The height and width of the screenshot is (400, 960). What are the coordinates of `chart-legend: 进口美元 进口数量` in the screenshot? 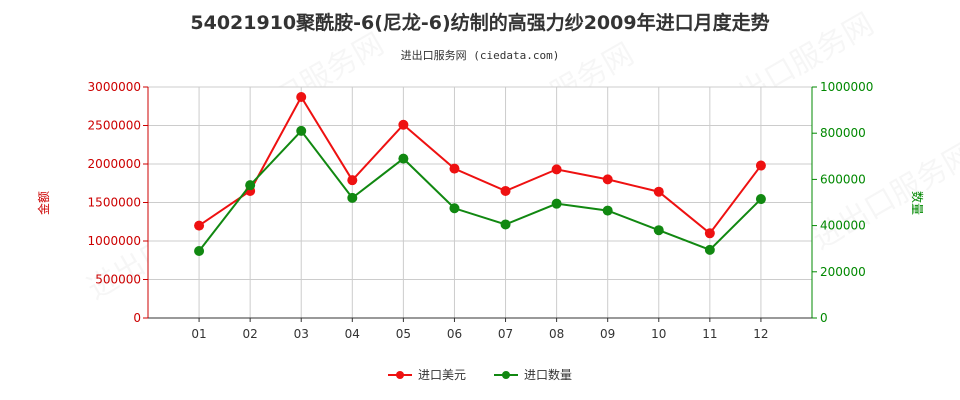 It's located at (480, 374).